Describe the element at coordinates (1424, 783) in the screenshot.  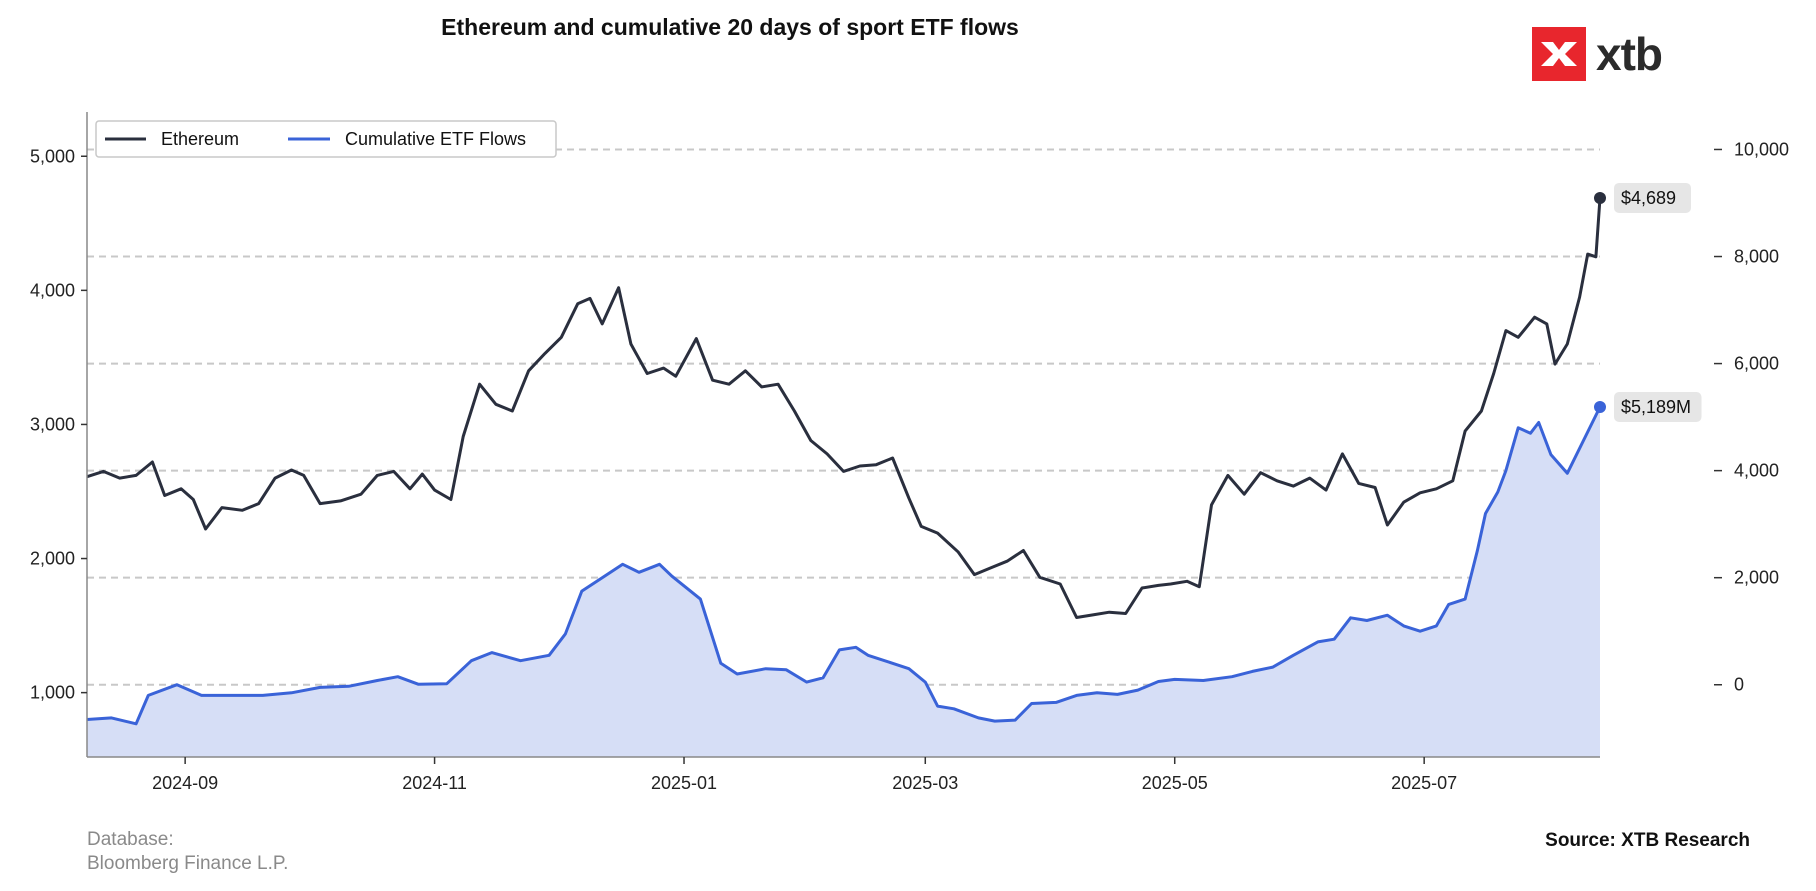
I see `x-tick-label: 2025-07` at that location.